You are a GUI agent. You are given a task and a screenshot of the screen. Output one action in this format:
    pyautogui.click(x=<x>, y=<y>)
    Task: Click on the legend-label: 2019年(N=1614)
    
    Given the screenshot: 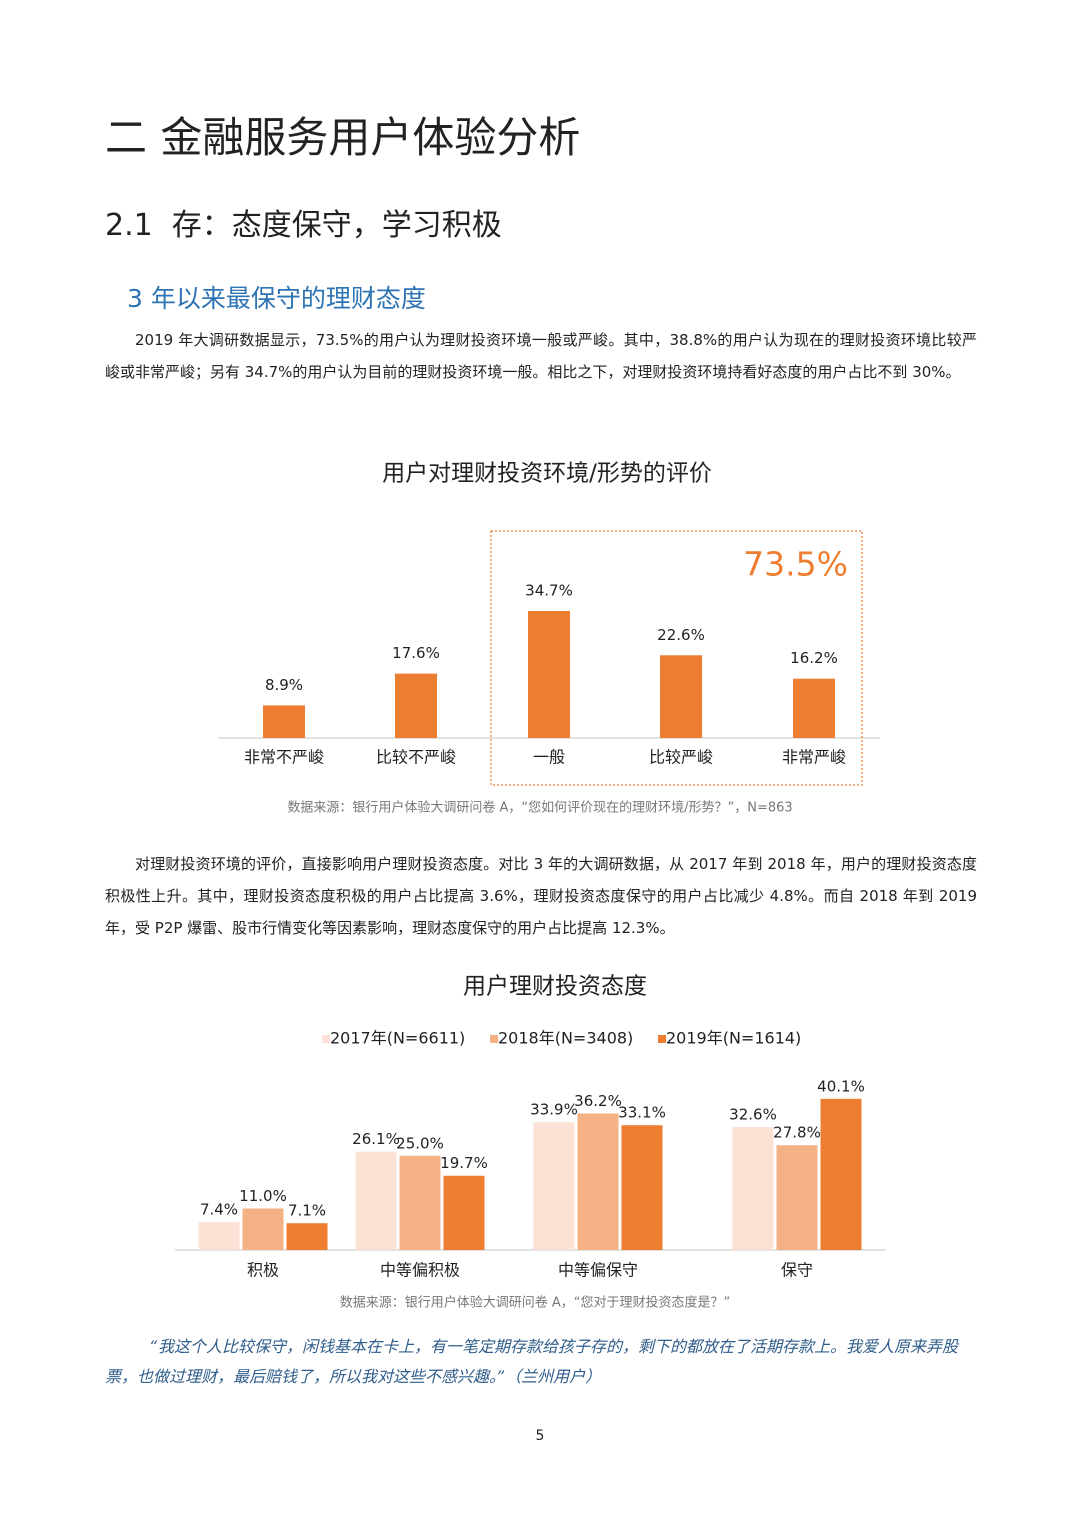 What is the action you would take?
    pyautogui.click(x=733, y=1038)
    